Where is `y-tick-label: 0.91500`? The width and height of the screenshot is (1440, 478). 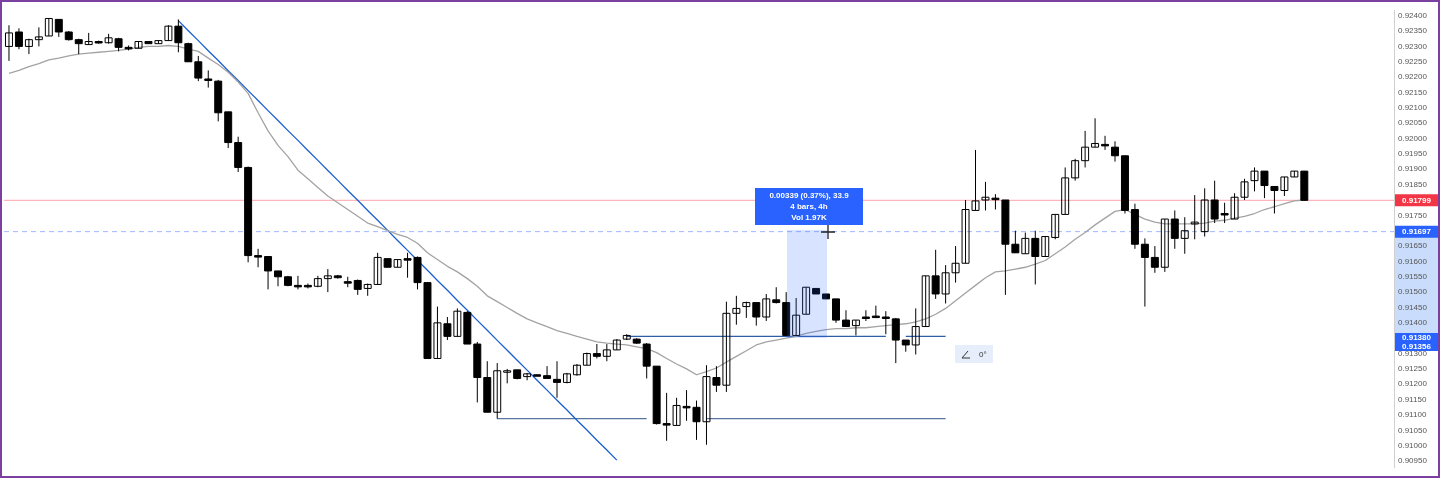
y-tick-label: 0.91500 is located at coordinates (1413, 292).